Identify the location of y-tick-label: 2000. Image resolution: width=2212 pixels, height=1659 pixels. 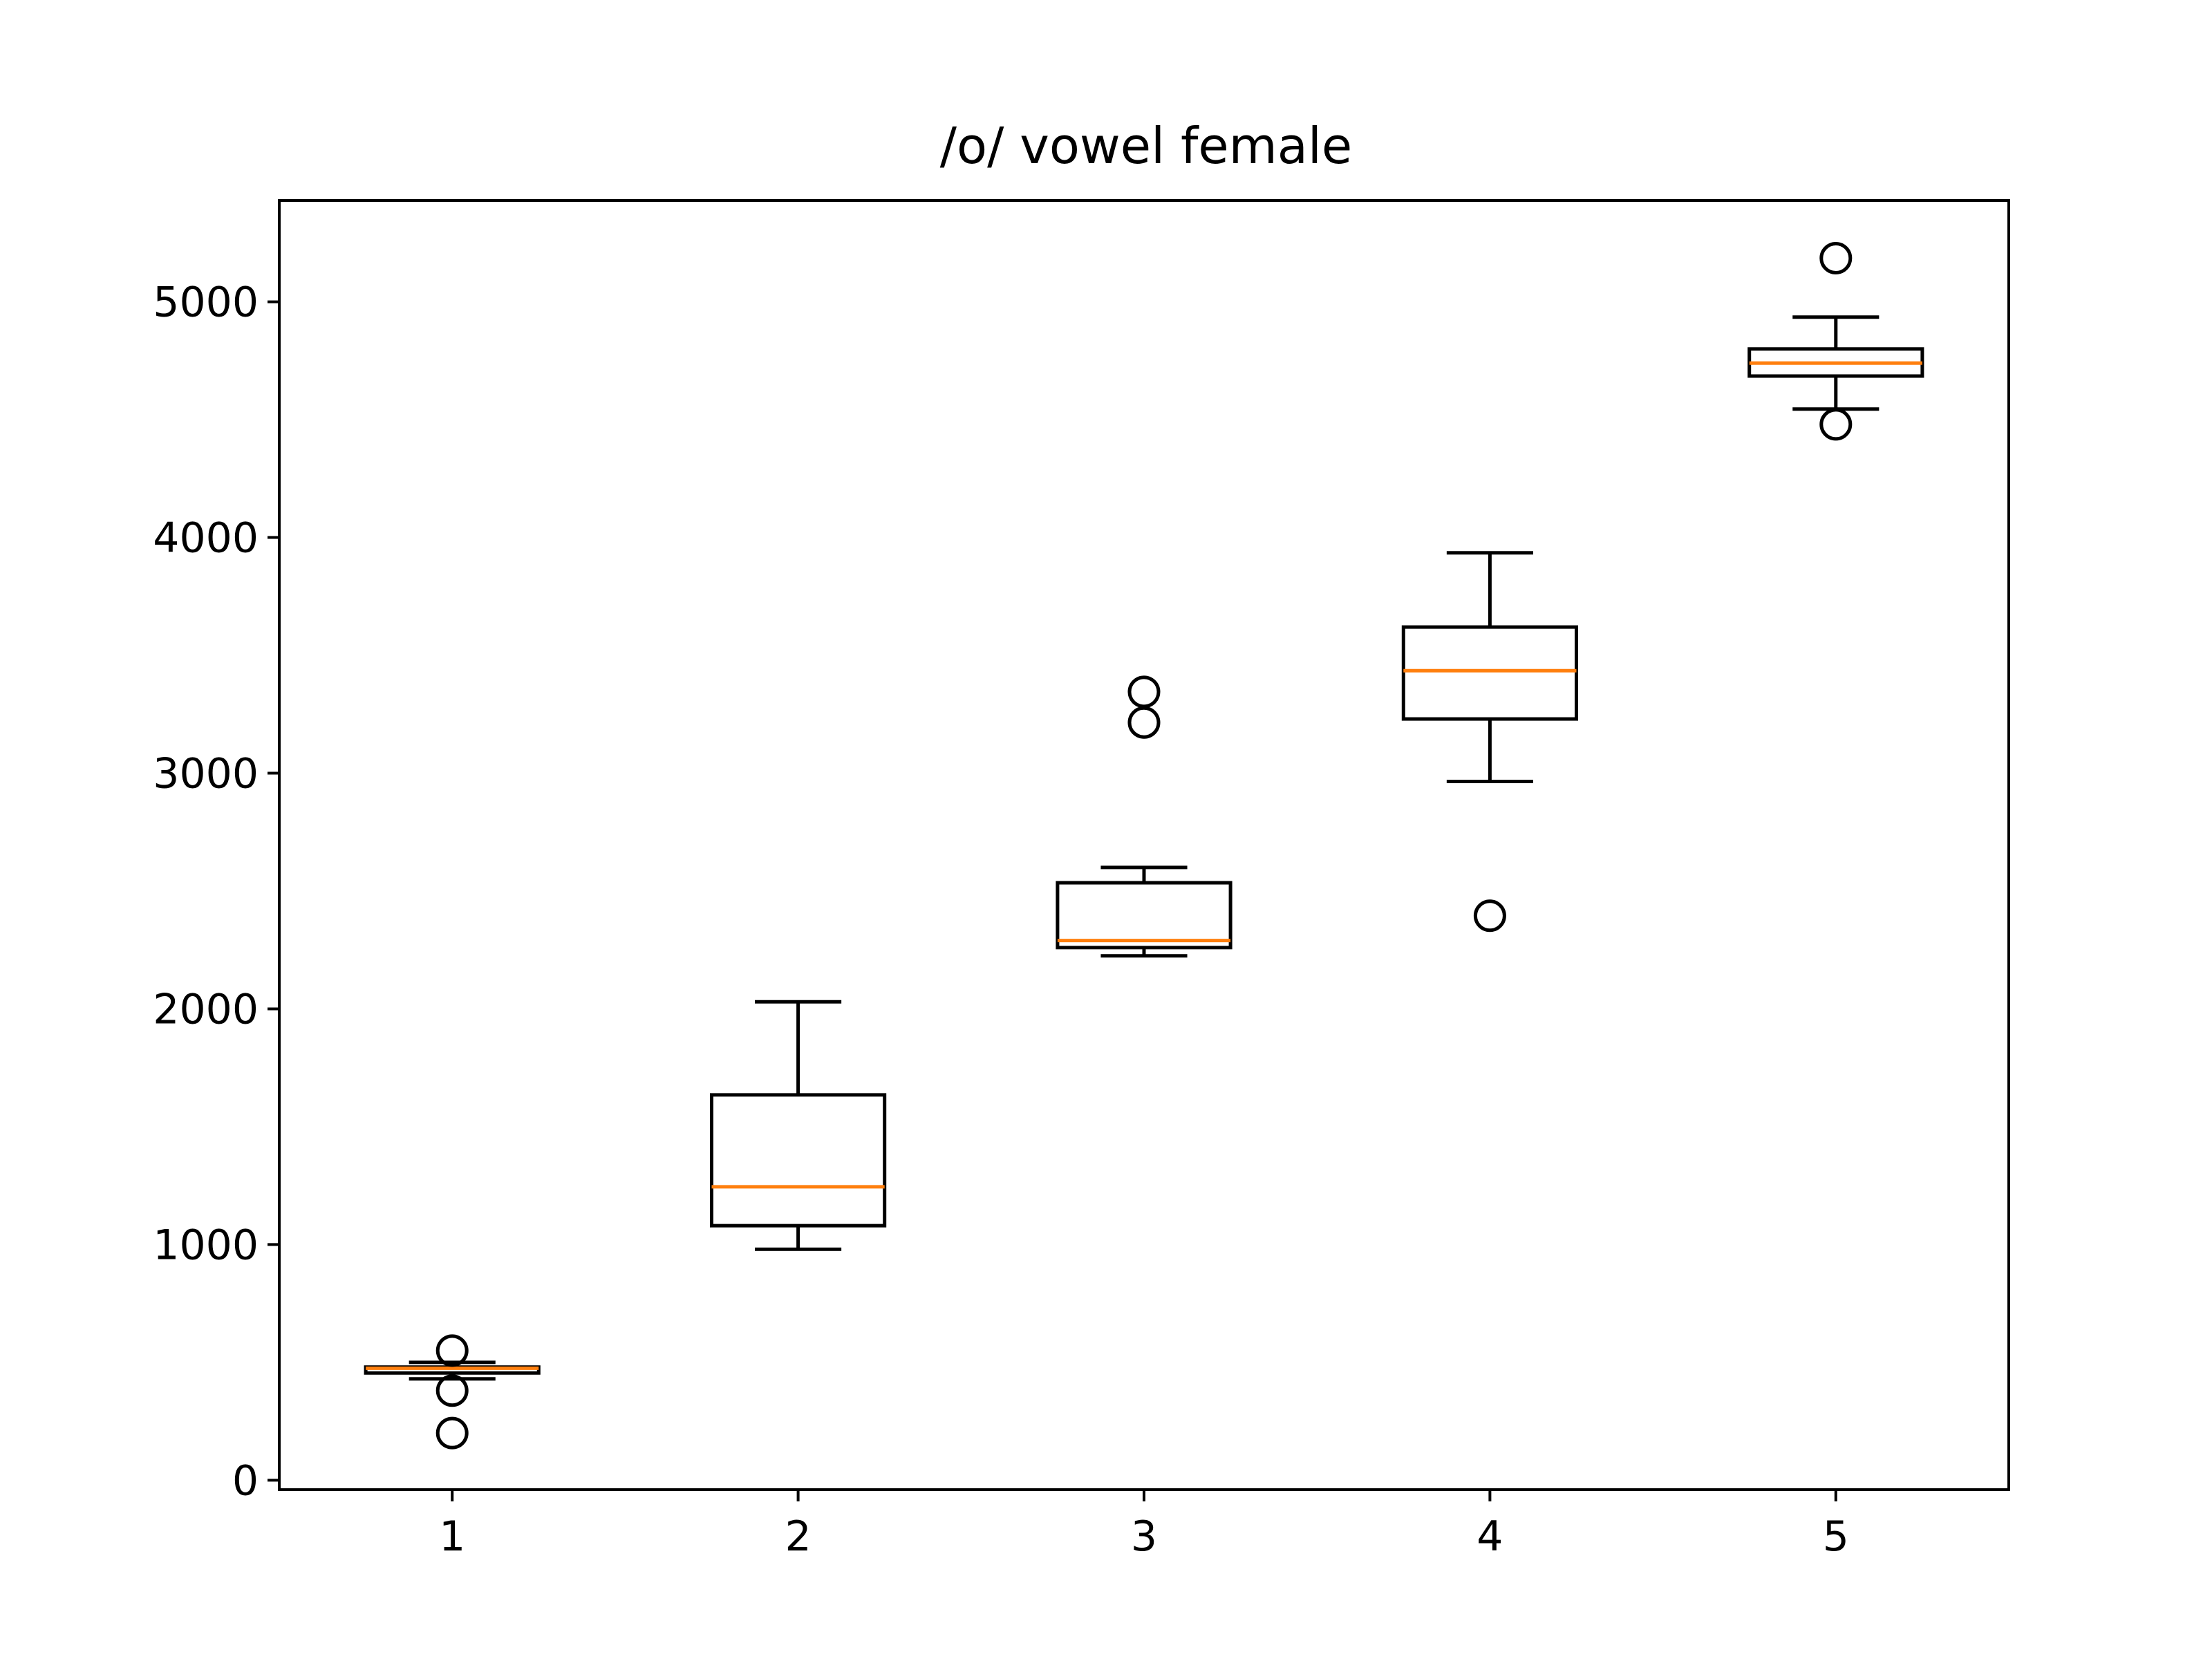
(206, 1009).